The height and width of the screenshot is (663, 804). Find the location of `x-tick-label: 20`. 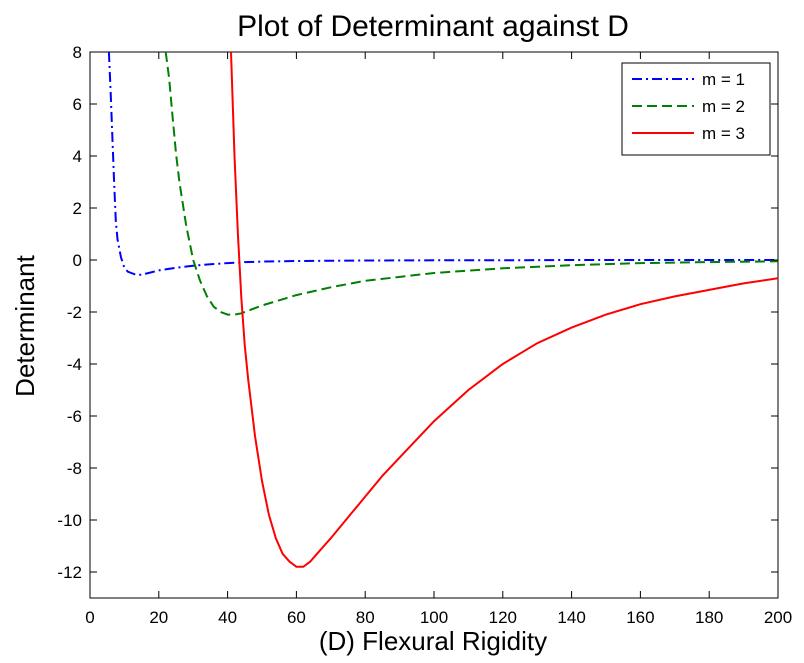

x-tick-label: 20 is located at coordinates (158, 617).